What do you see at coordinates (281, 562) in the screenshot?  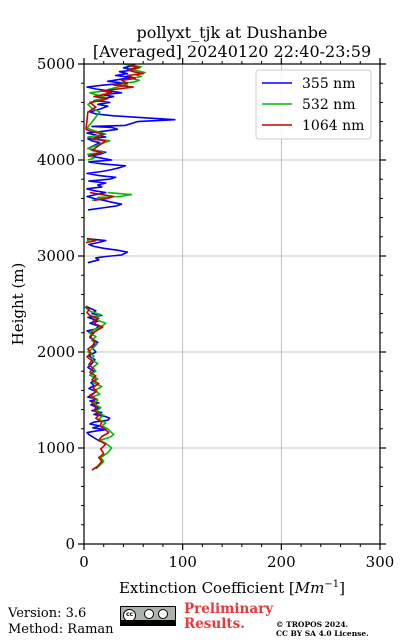 I see `x-tick-label: 200` at bounding box center [281, 562].